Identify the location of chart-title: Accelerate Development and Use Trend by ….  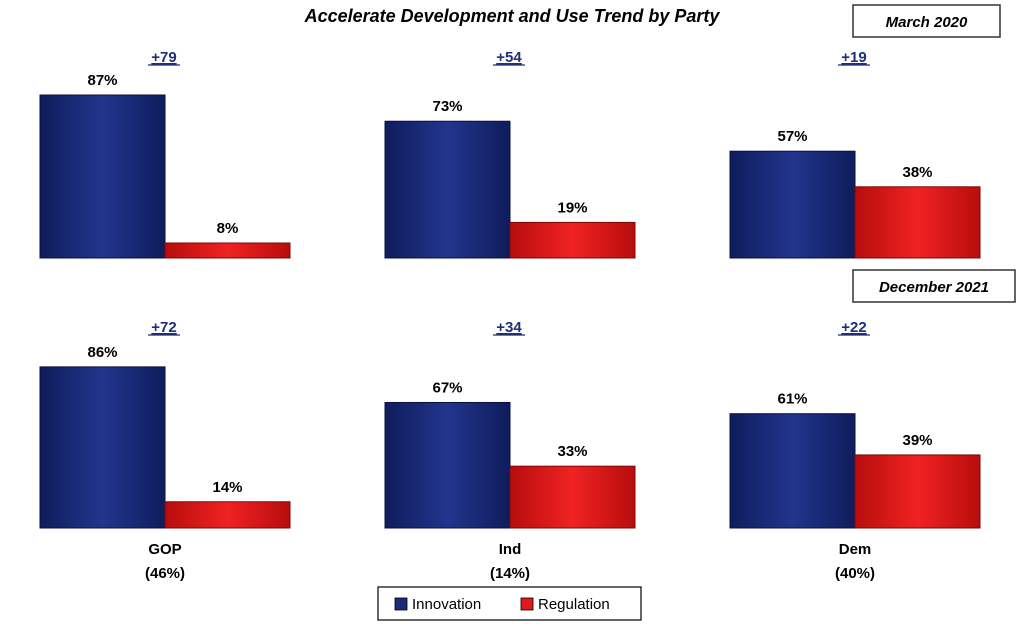
(512, 16).